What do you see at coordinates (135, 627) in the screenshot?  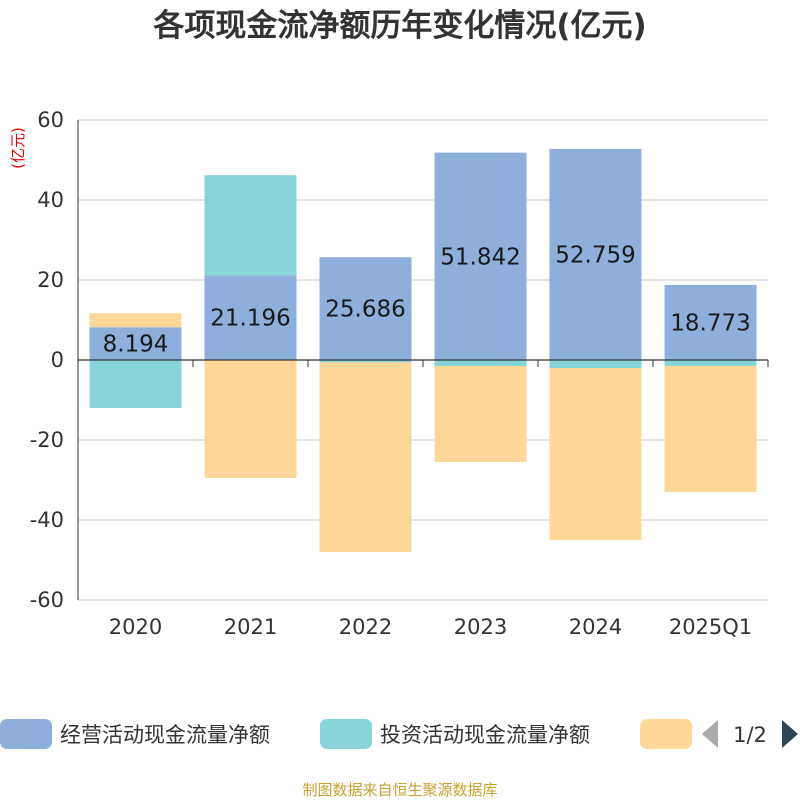 I see `x-tick-label: 2020` at bounding box center [135, 627].